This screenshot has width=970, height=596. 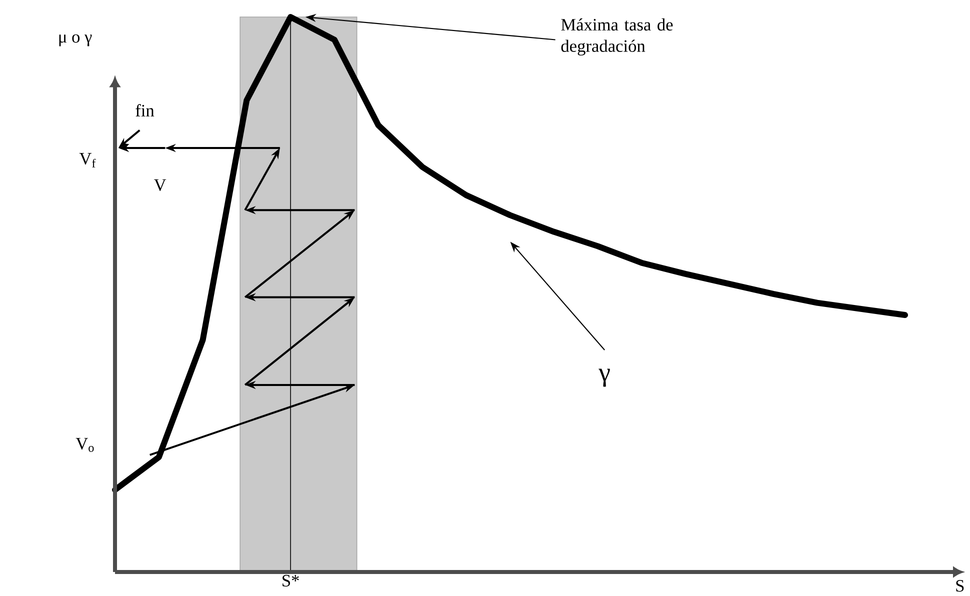 What do you see at coordinates (617, 37) in the screenshot?
I see `annotation: Máxima tasa de degradación` at bounding box center [617, 37].